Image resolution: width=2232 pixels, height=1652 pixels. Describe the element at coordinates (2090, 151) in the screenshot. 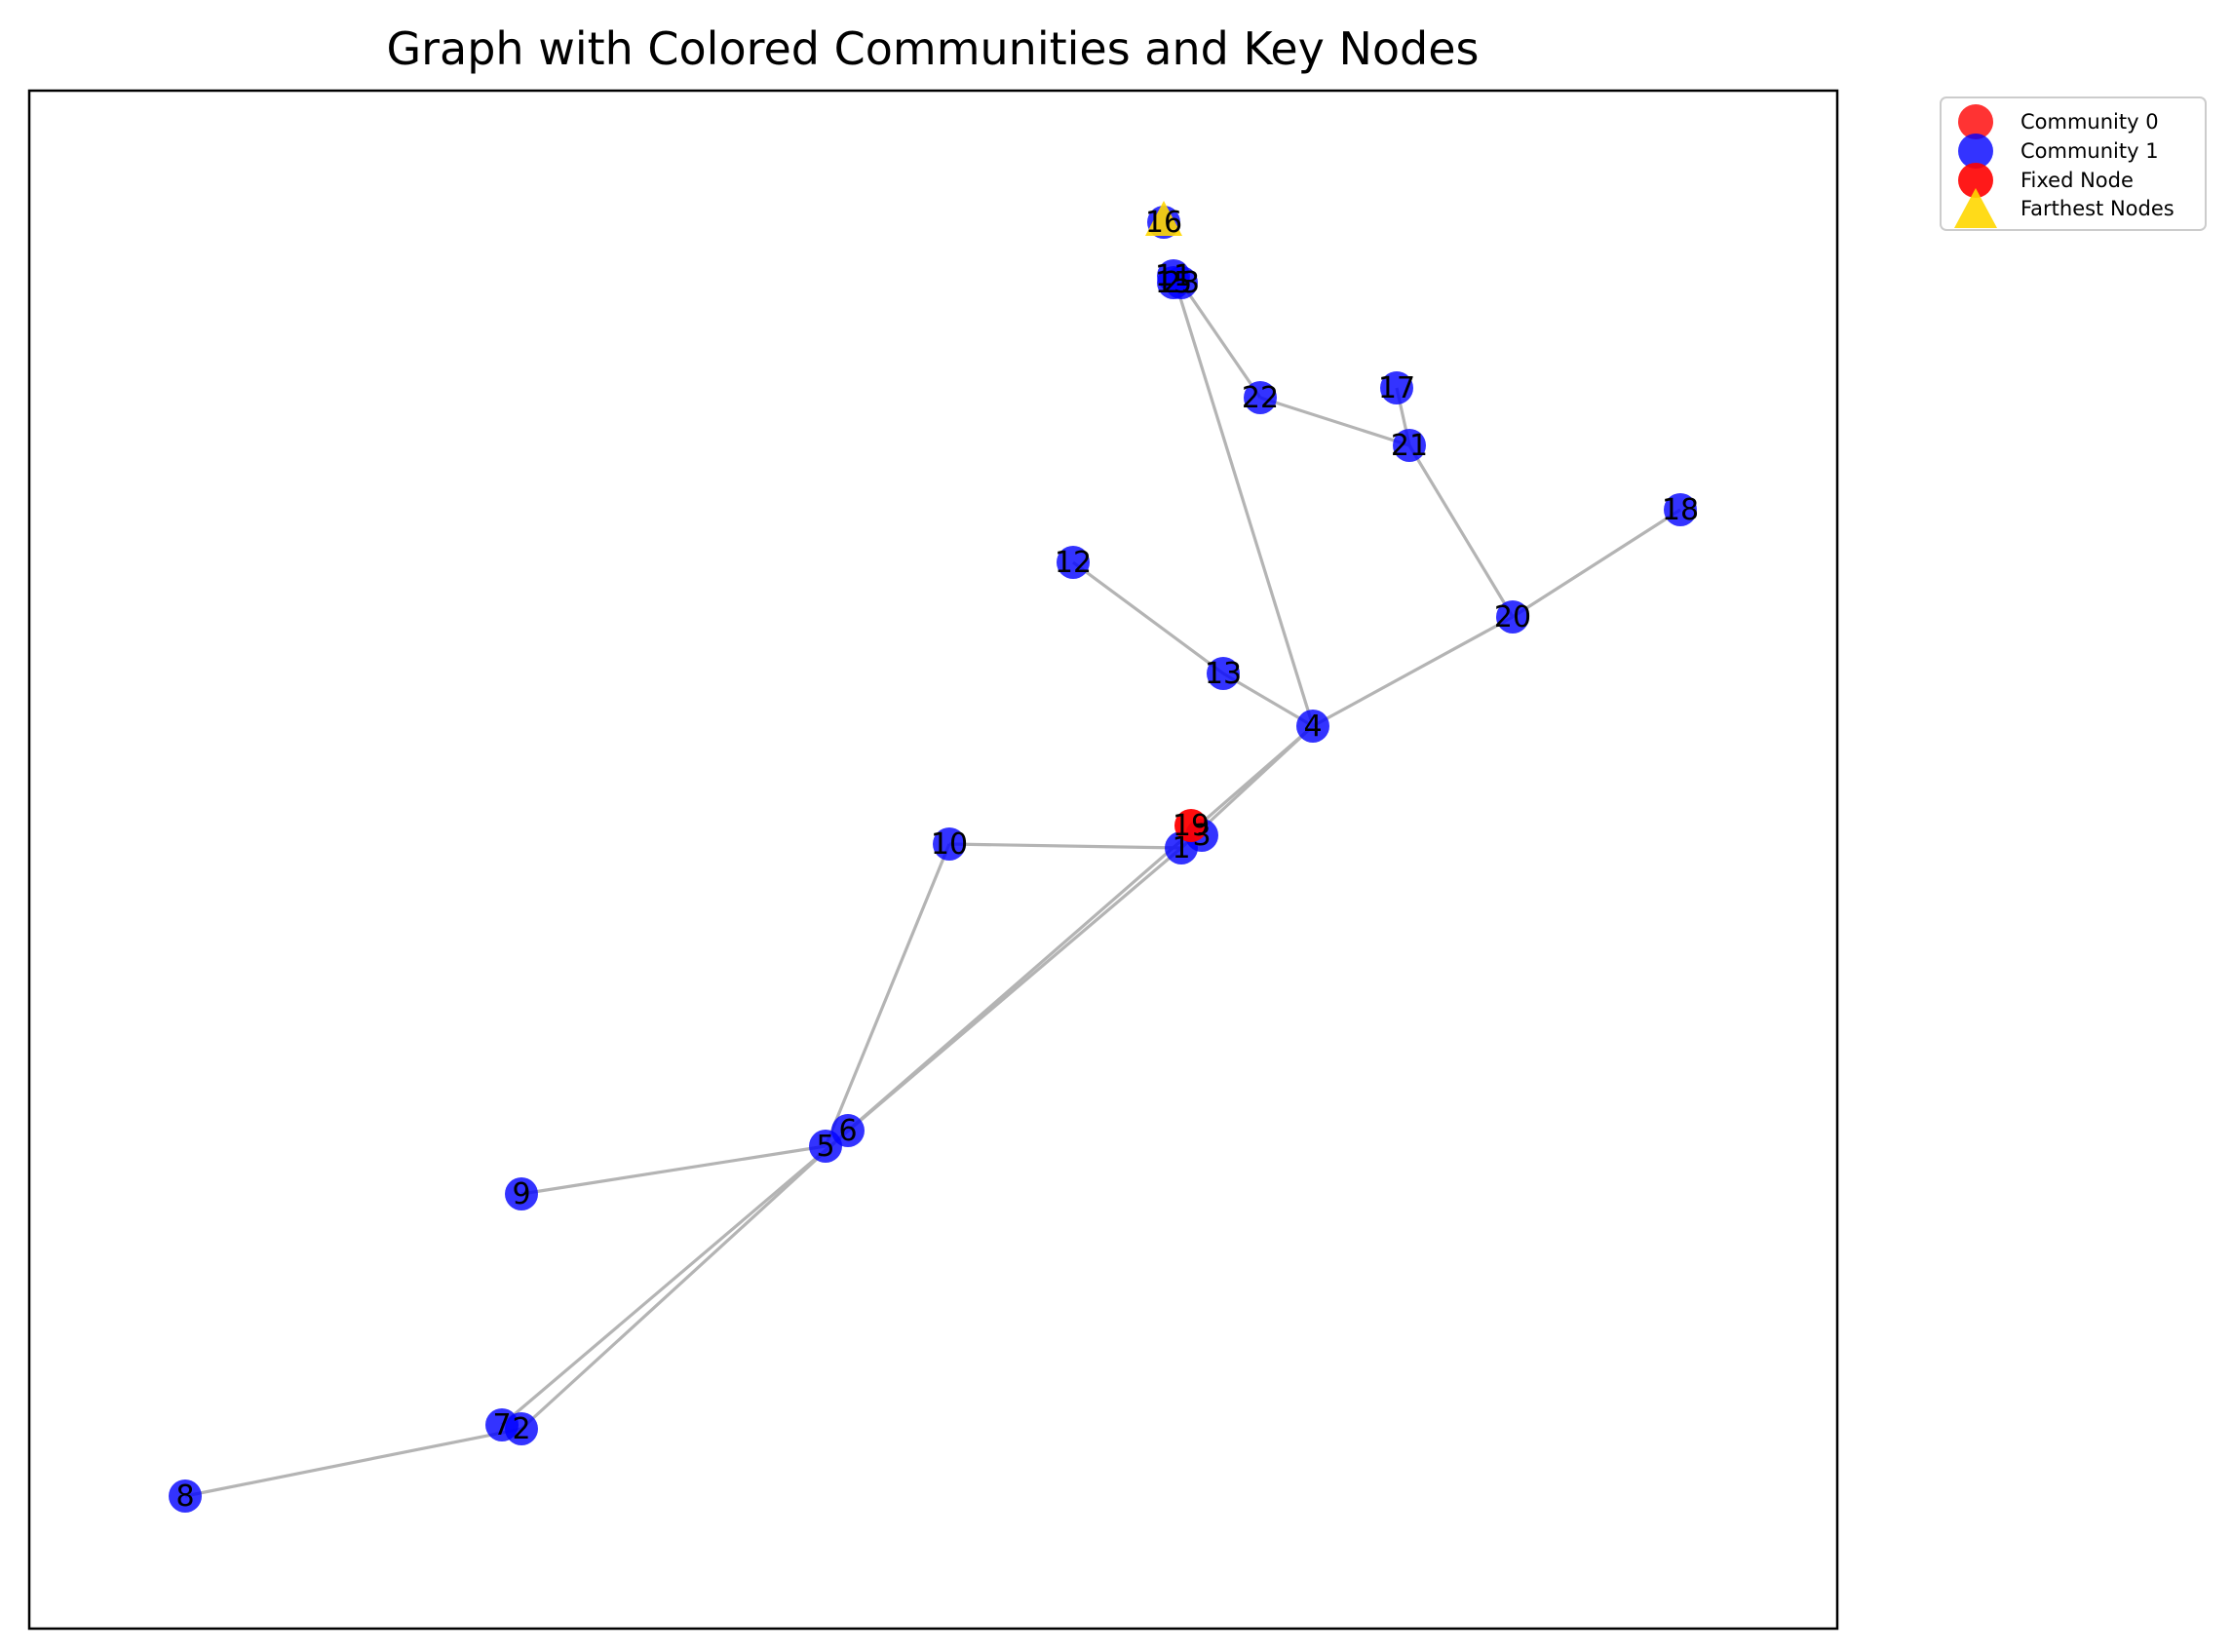

I see `legend-label-community-1: Community 1` at that location.